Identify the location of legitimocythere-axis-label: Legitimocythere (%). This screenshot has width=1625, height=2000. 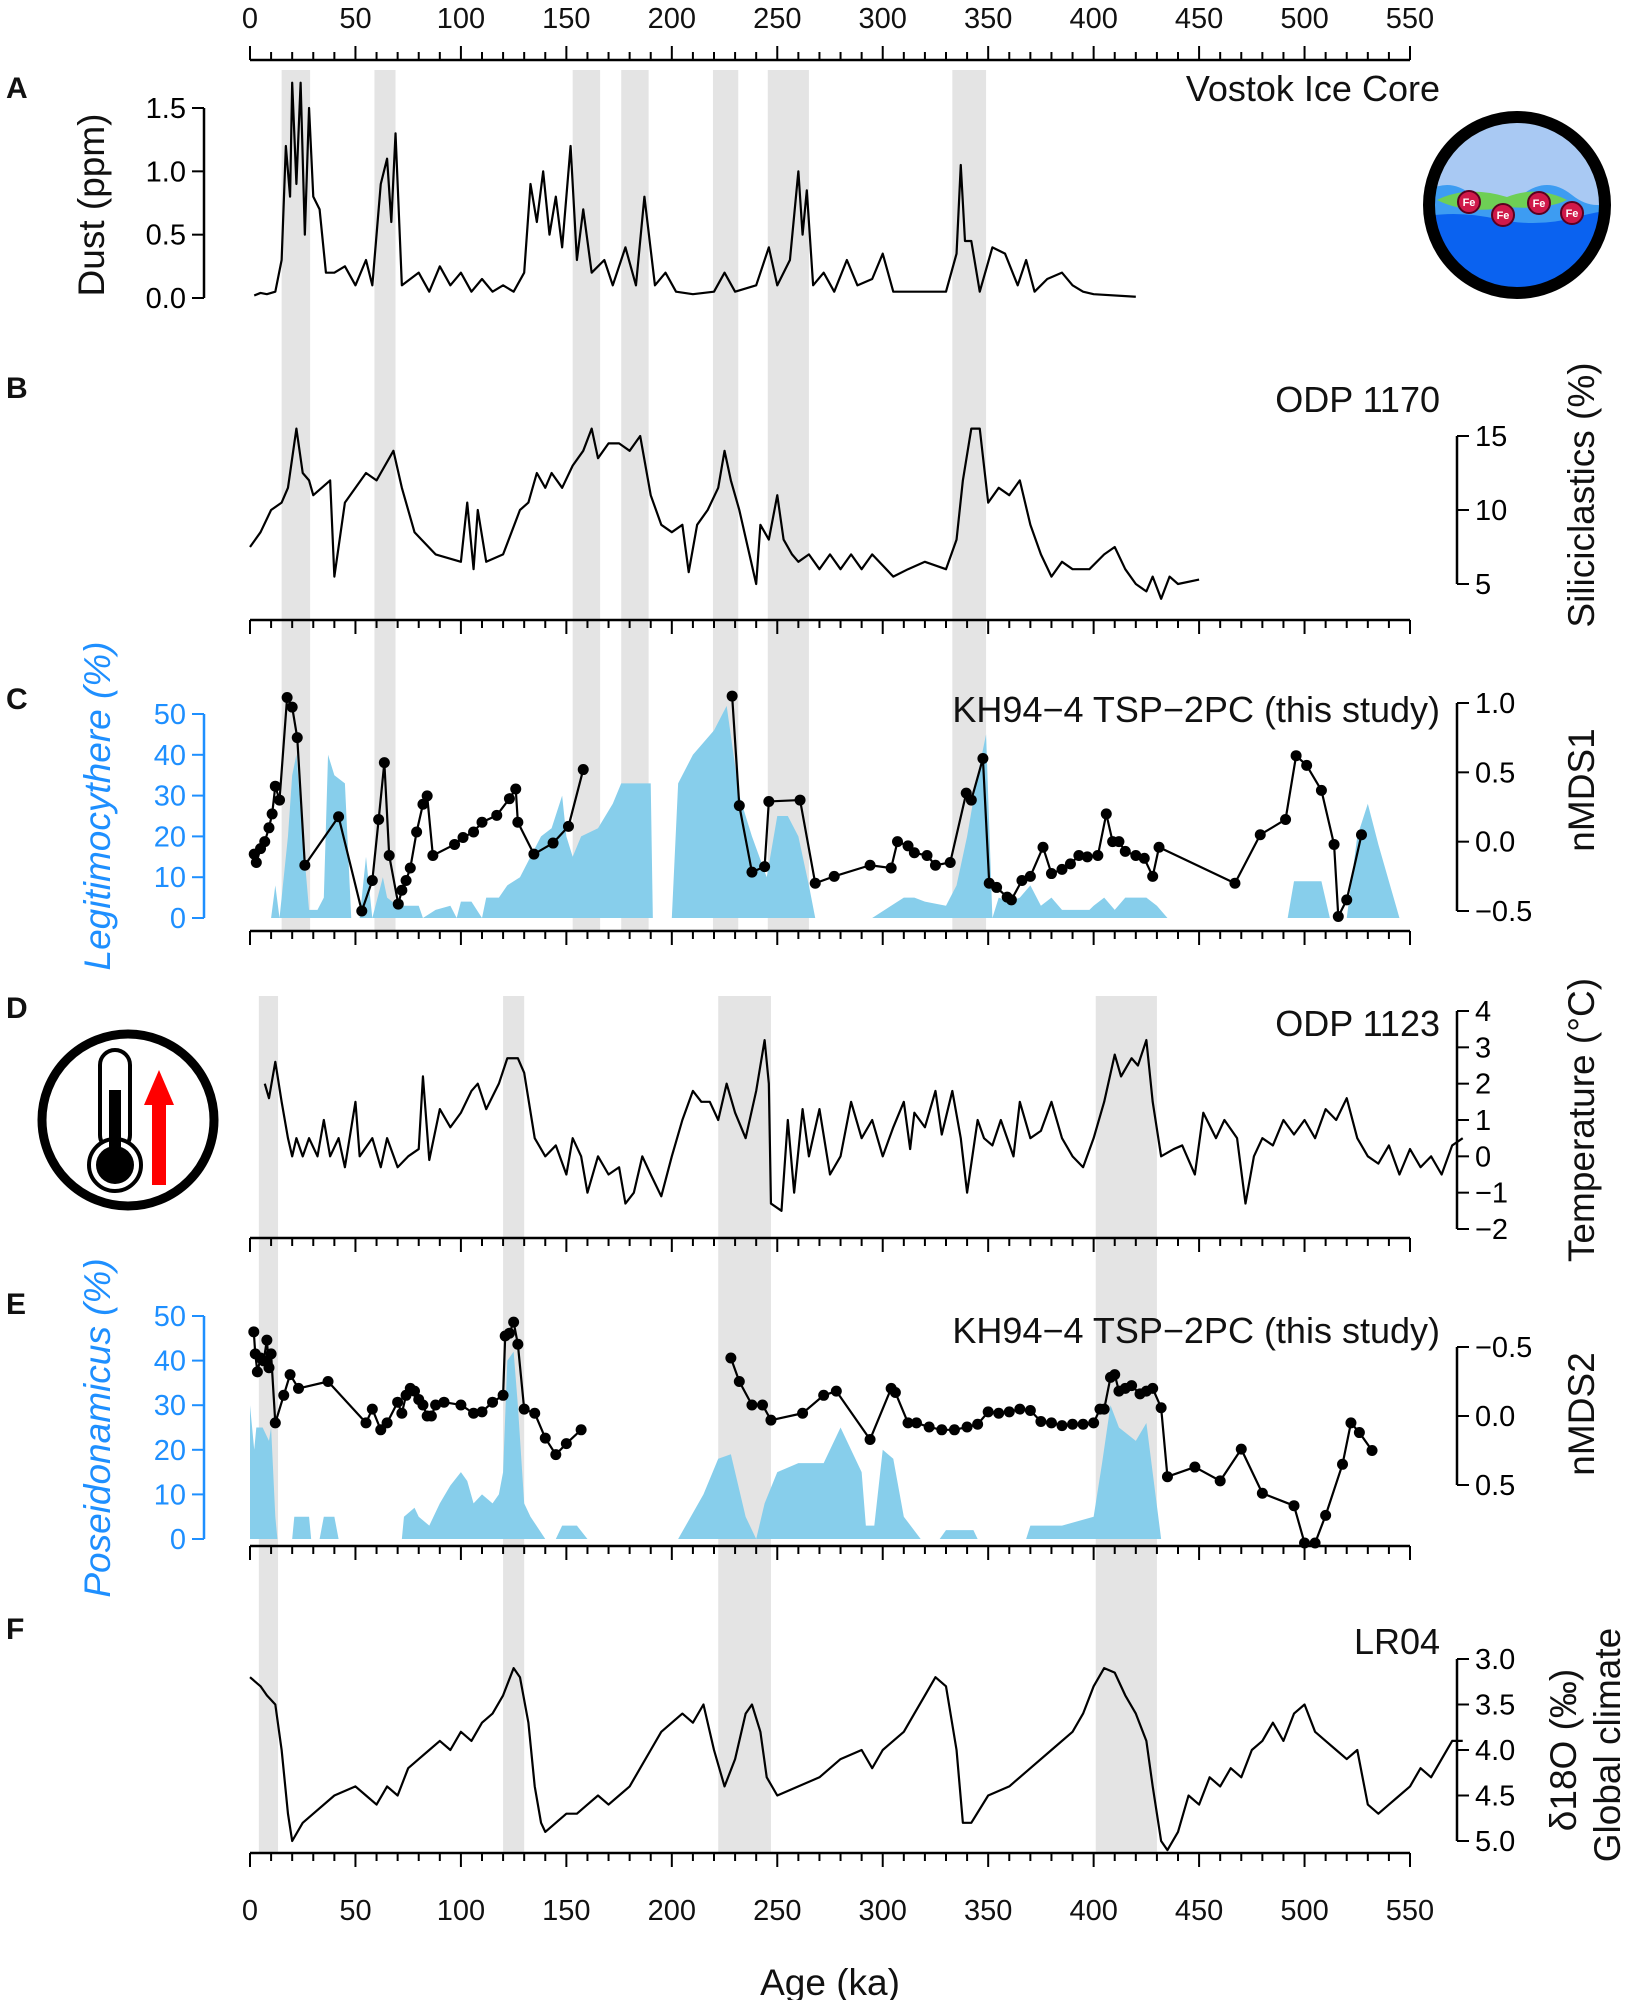
(97, 805).